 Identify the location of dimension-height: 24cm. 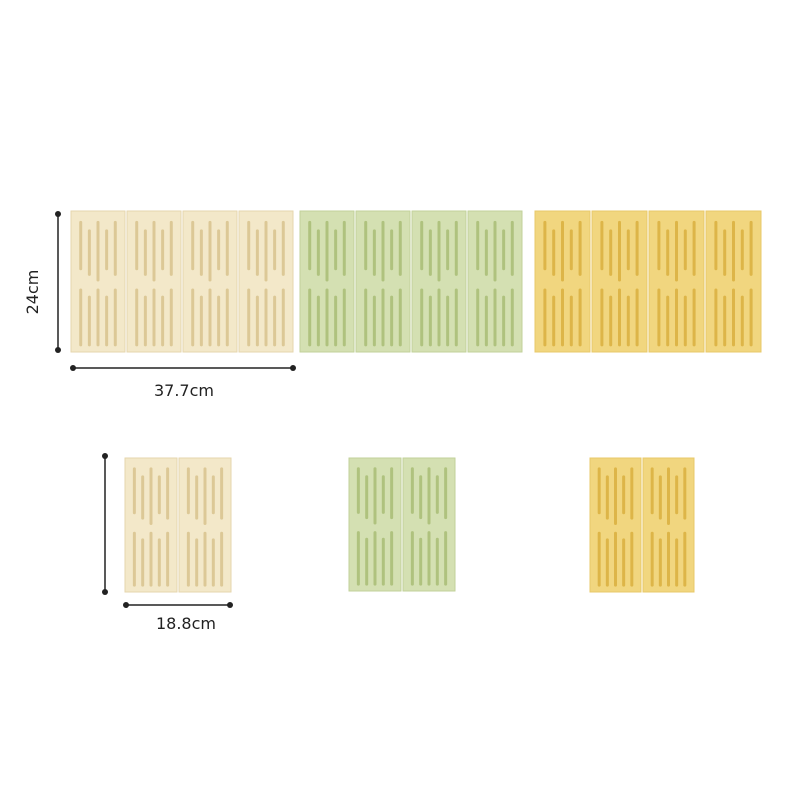
(42, 282).